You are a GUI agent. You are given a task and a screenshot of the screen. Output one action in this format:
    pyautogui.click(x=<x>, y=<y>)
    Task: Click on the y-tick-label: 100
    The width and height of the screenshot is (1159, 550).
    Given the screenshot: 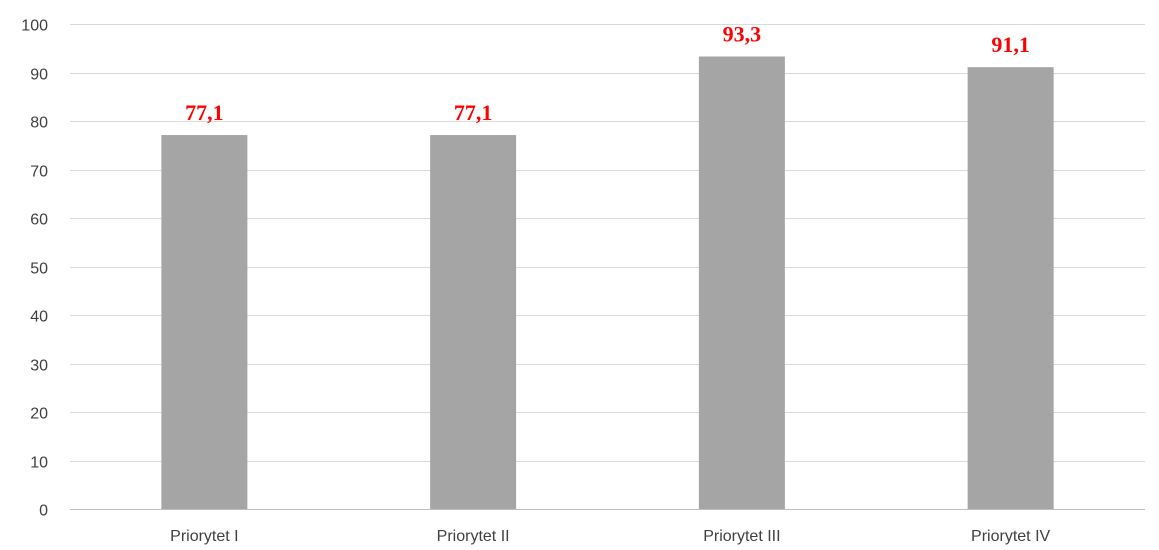 What is the action you would take?
    pyautogui.click(x=34, y=26)
    